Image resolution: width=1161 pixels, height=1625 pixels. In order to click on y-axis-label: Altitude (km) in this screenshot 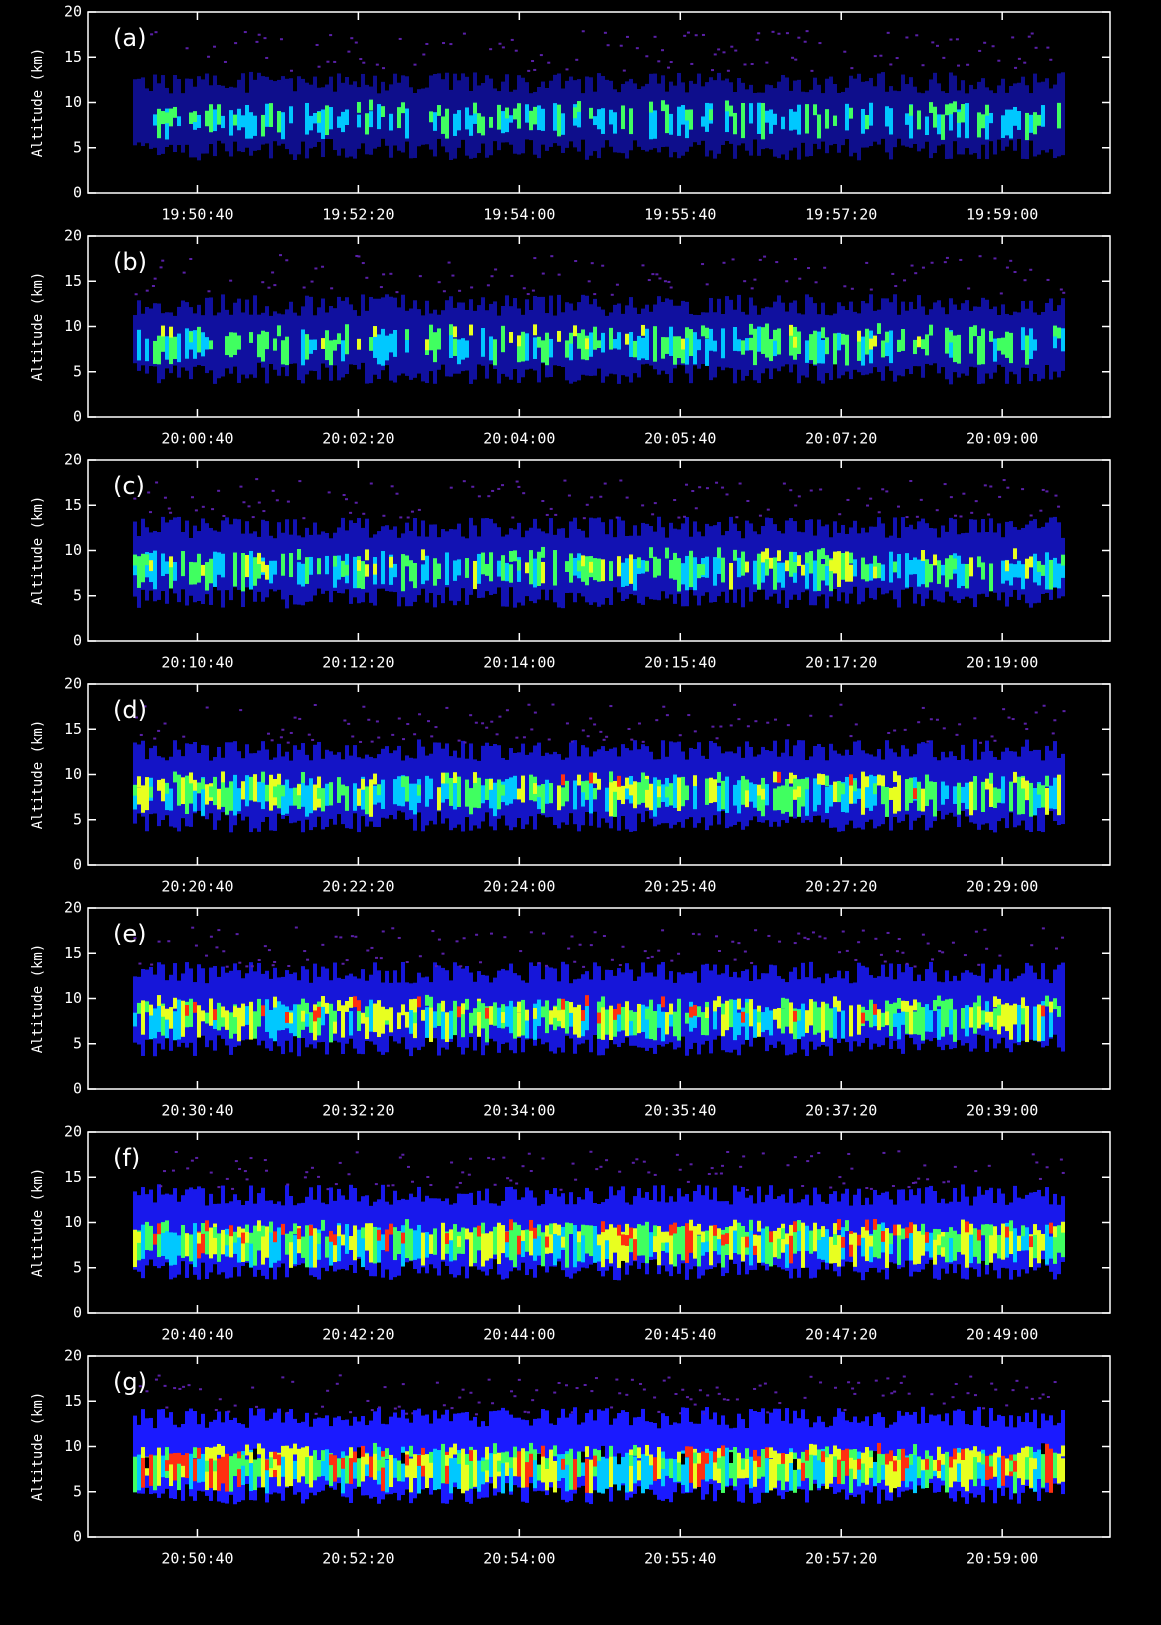, I will do `click(38, 999)`.